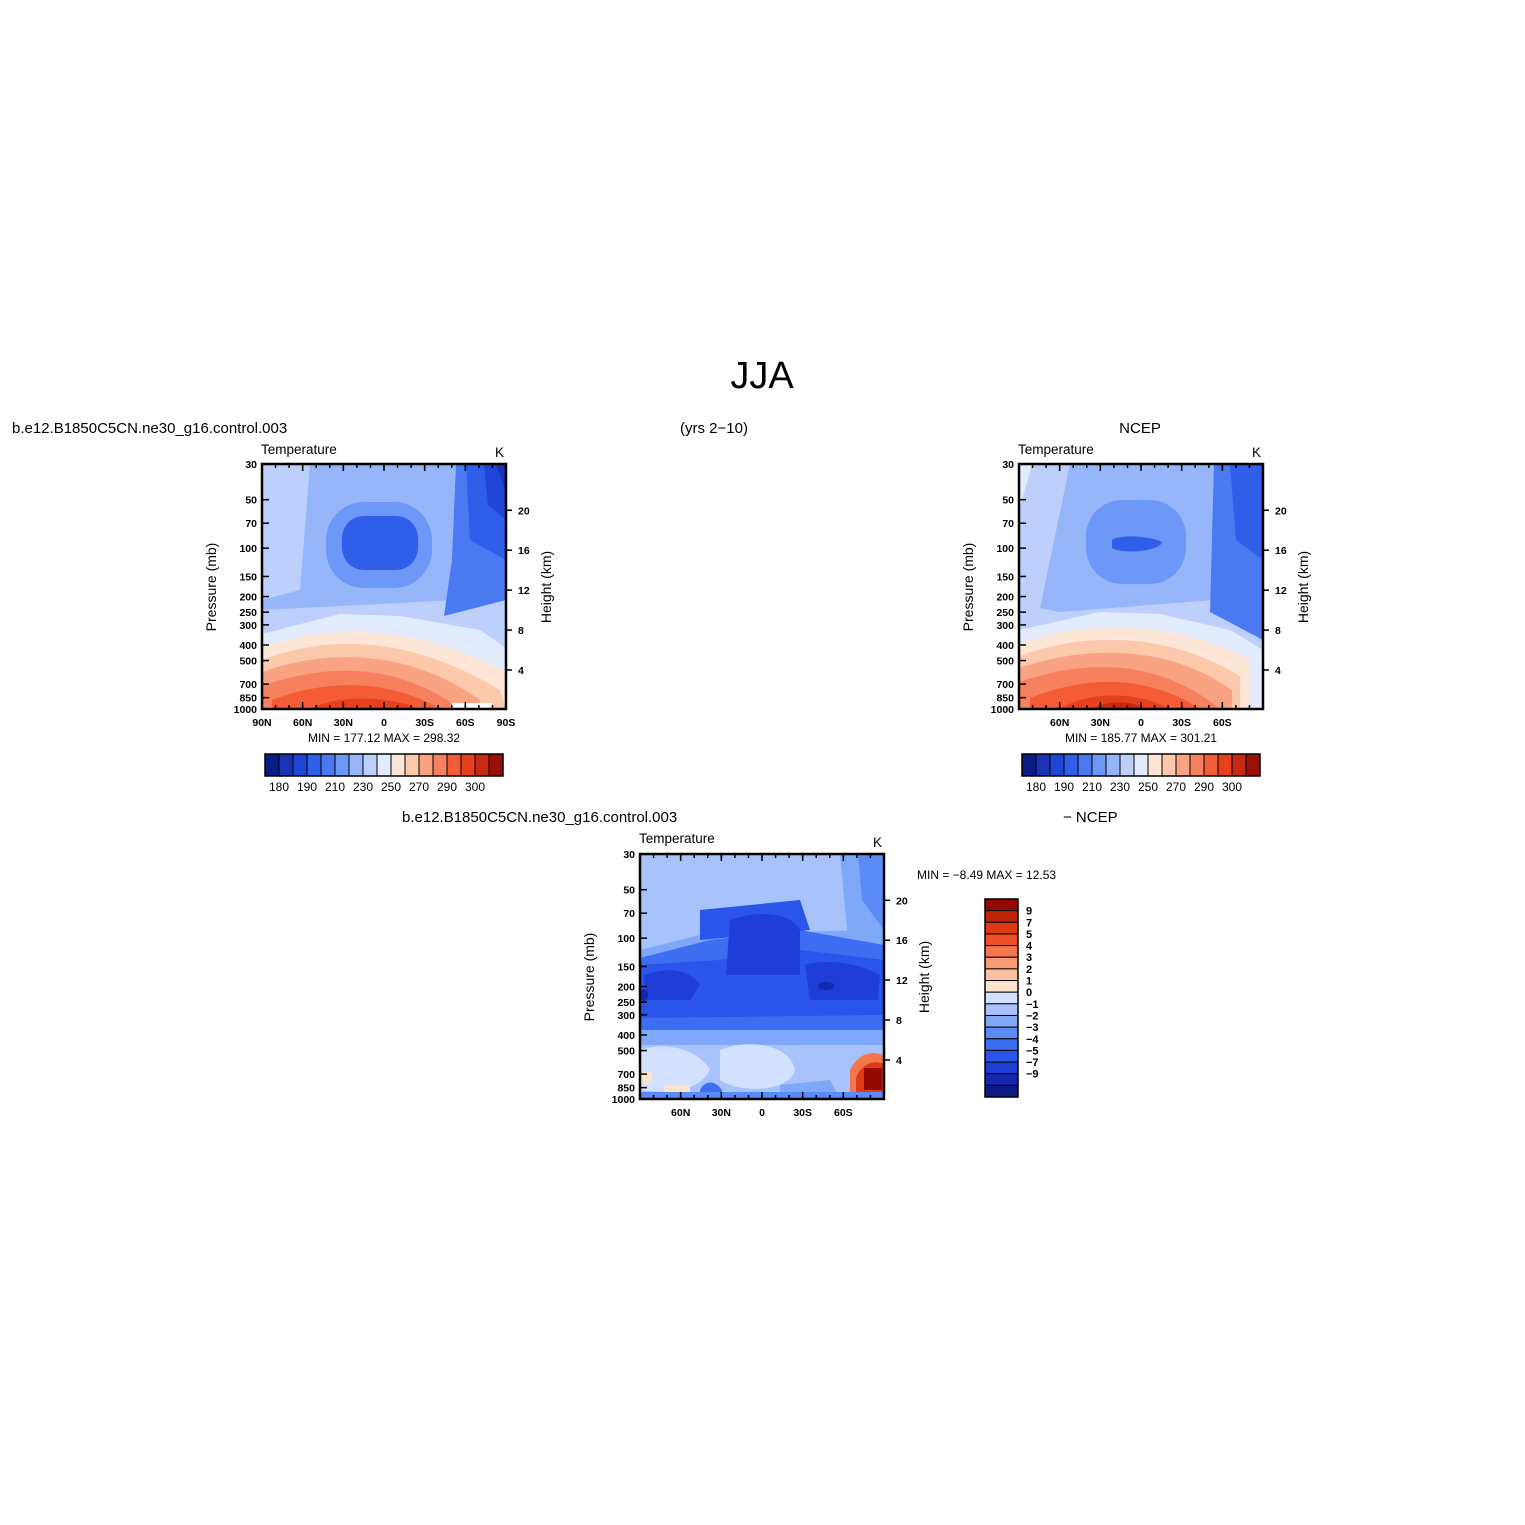  What do you see at coordinates (1148, 787) in the screenshot?
I see `obs-colorbar-label: 250` at bounding box center [1148, 787].